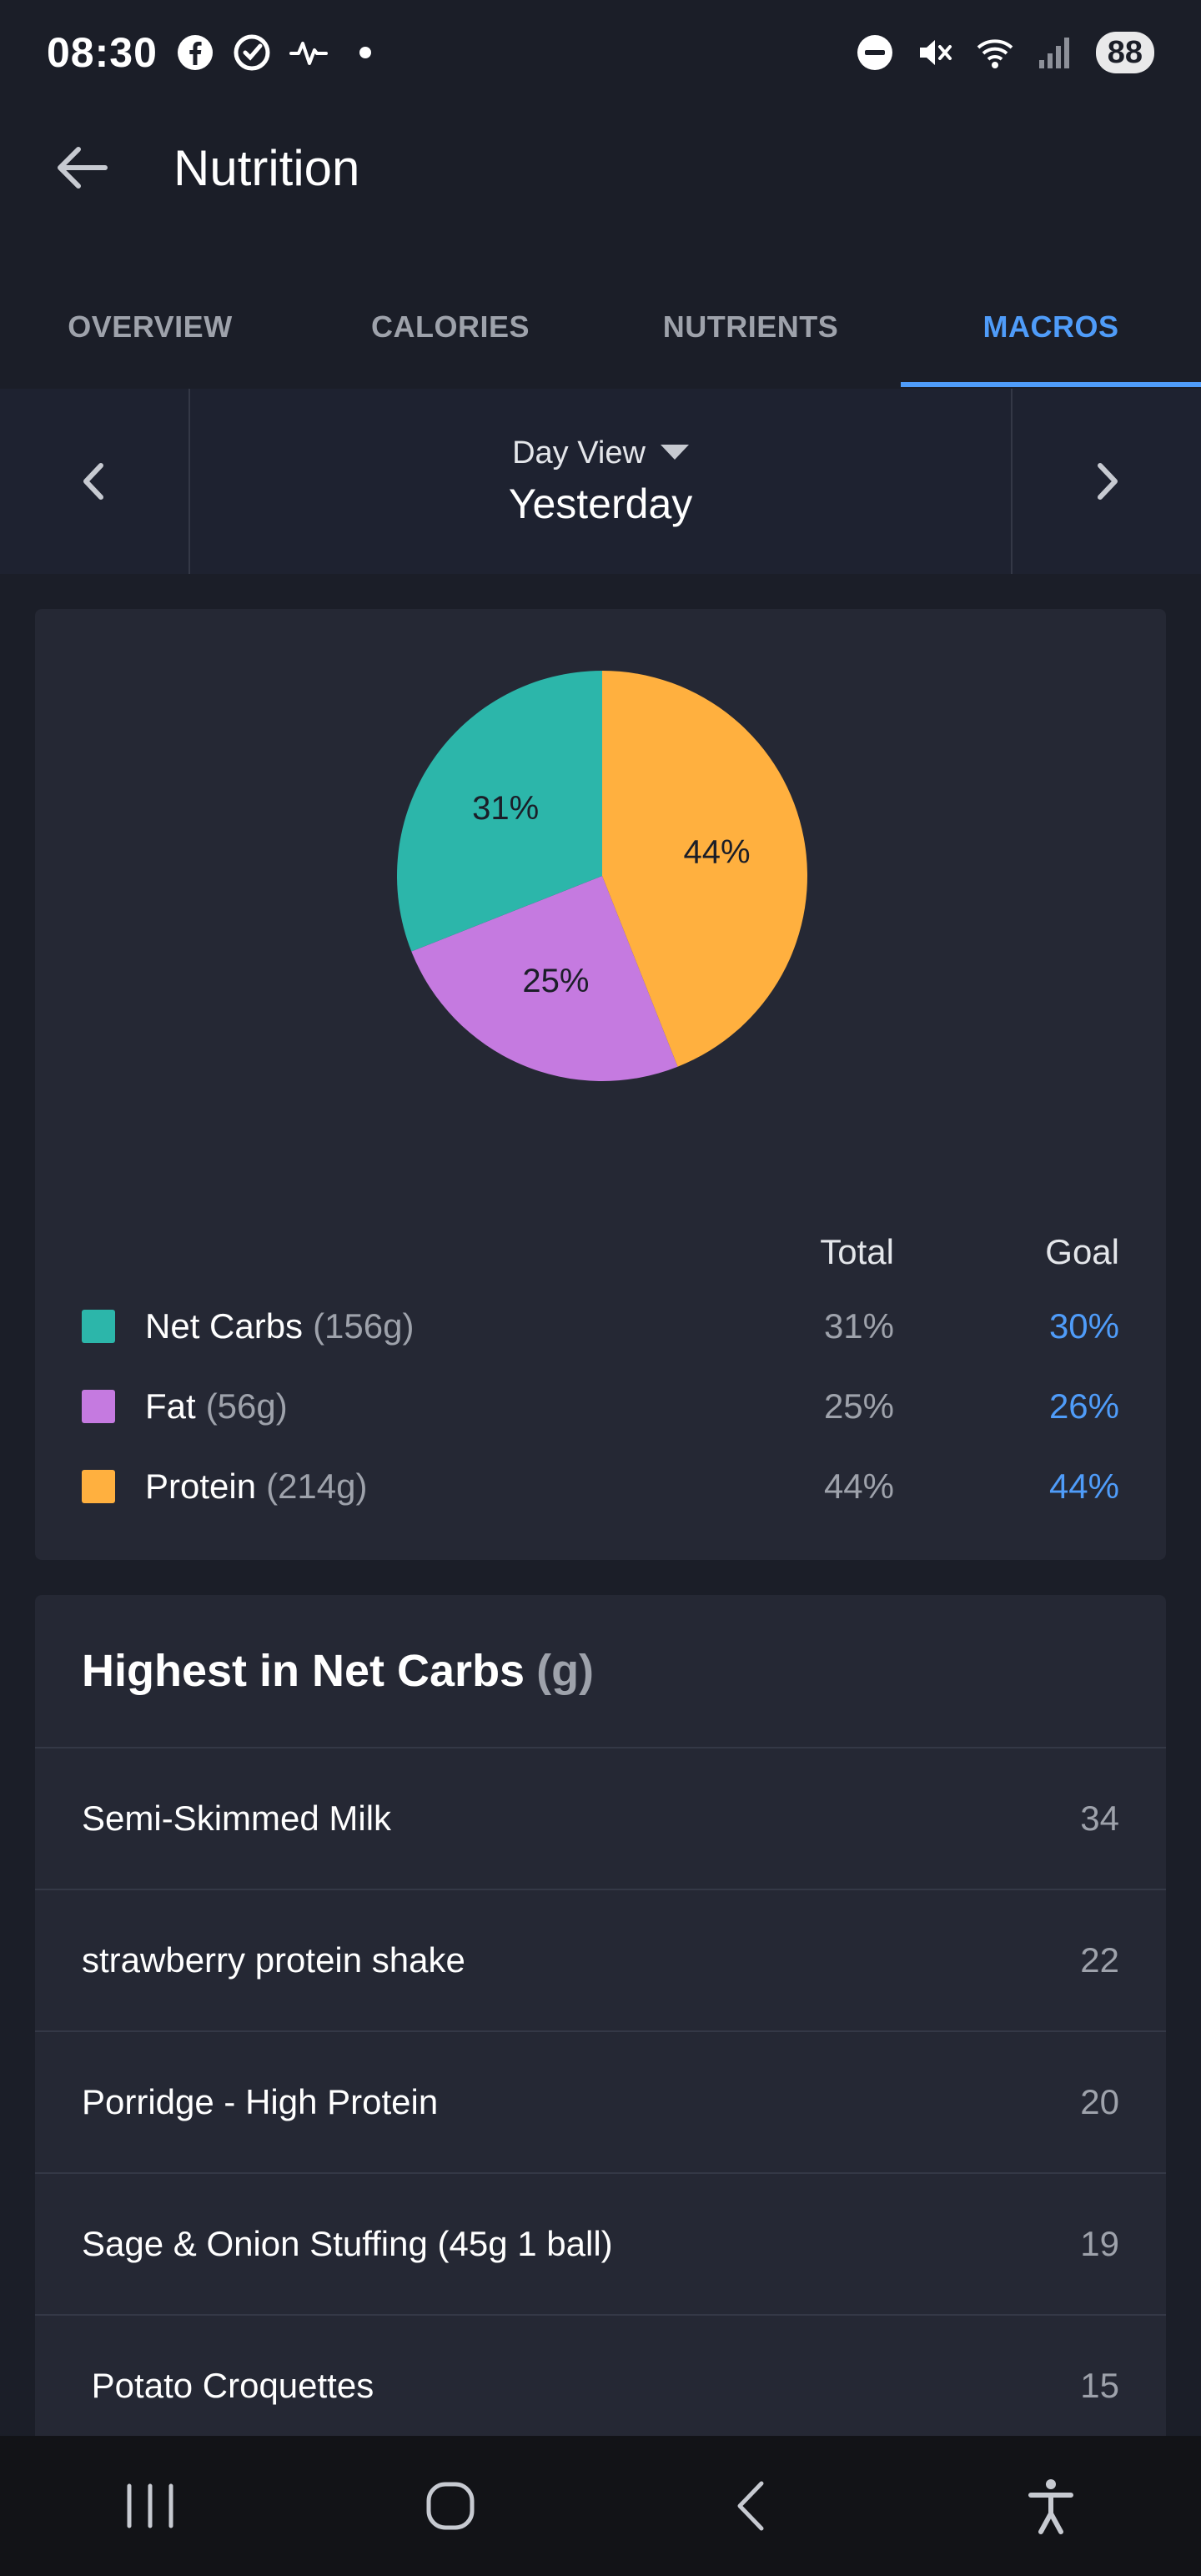 The image size is (1201, 2576). Describe the element at coordinates (1099, 2243) in the screenshot. I see `food-value: 19` at that location.